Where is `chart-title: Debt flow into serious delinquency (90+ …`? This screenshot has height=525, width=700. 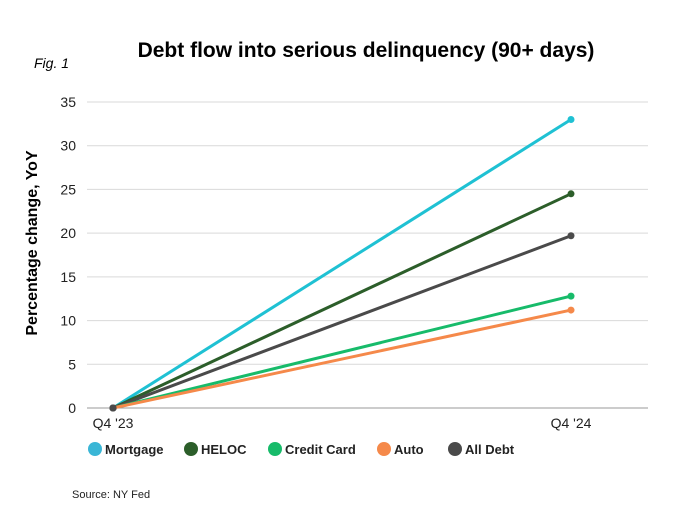 chart-title: Debt flow into serious delinquency (90+ … is located at coordinates (366, 50).